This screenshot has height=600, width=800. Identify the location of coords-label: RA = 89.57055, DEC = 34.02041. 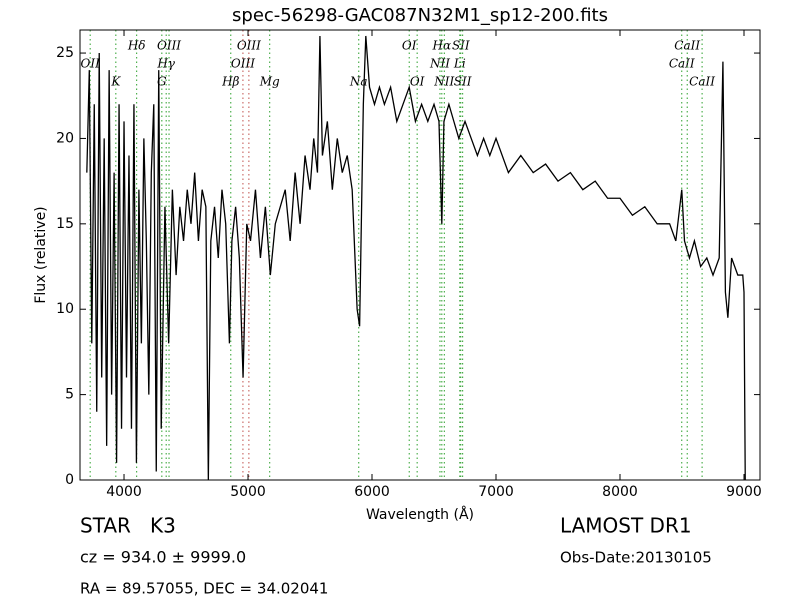
(204, 589).